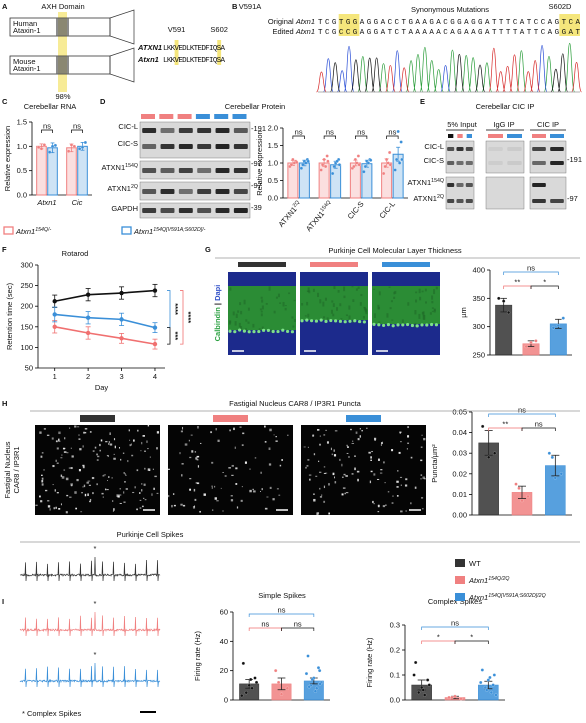 The height and width of the screenshot is (723, 586). I want to click on series-line, so click(105, 335).